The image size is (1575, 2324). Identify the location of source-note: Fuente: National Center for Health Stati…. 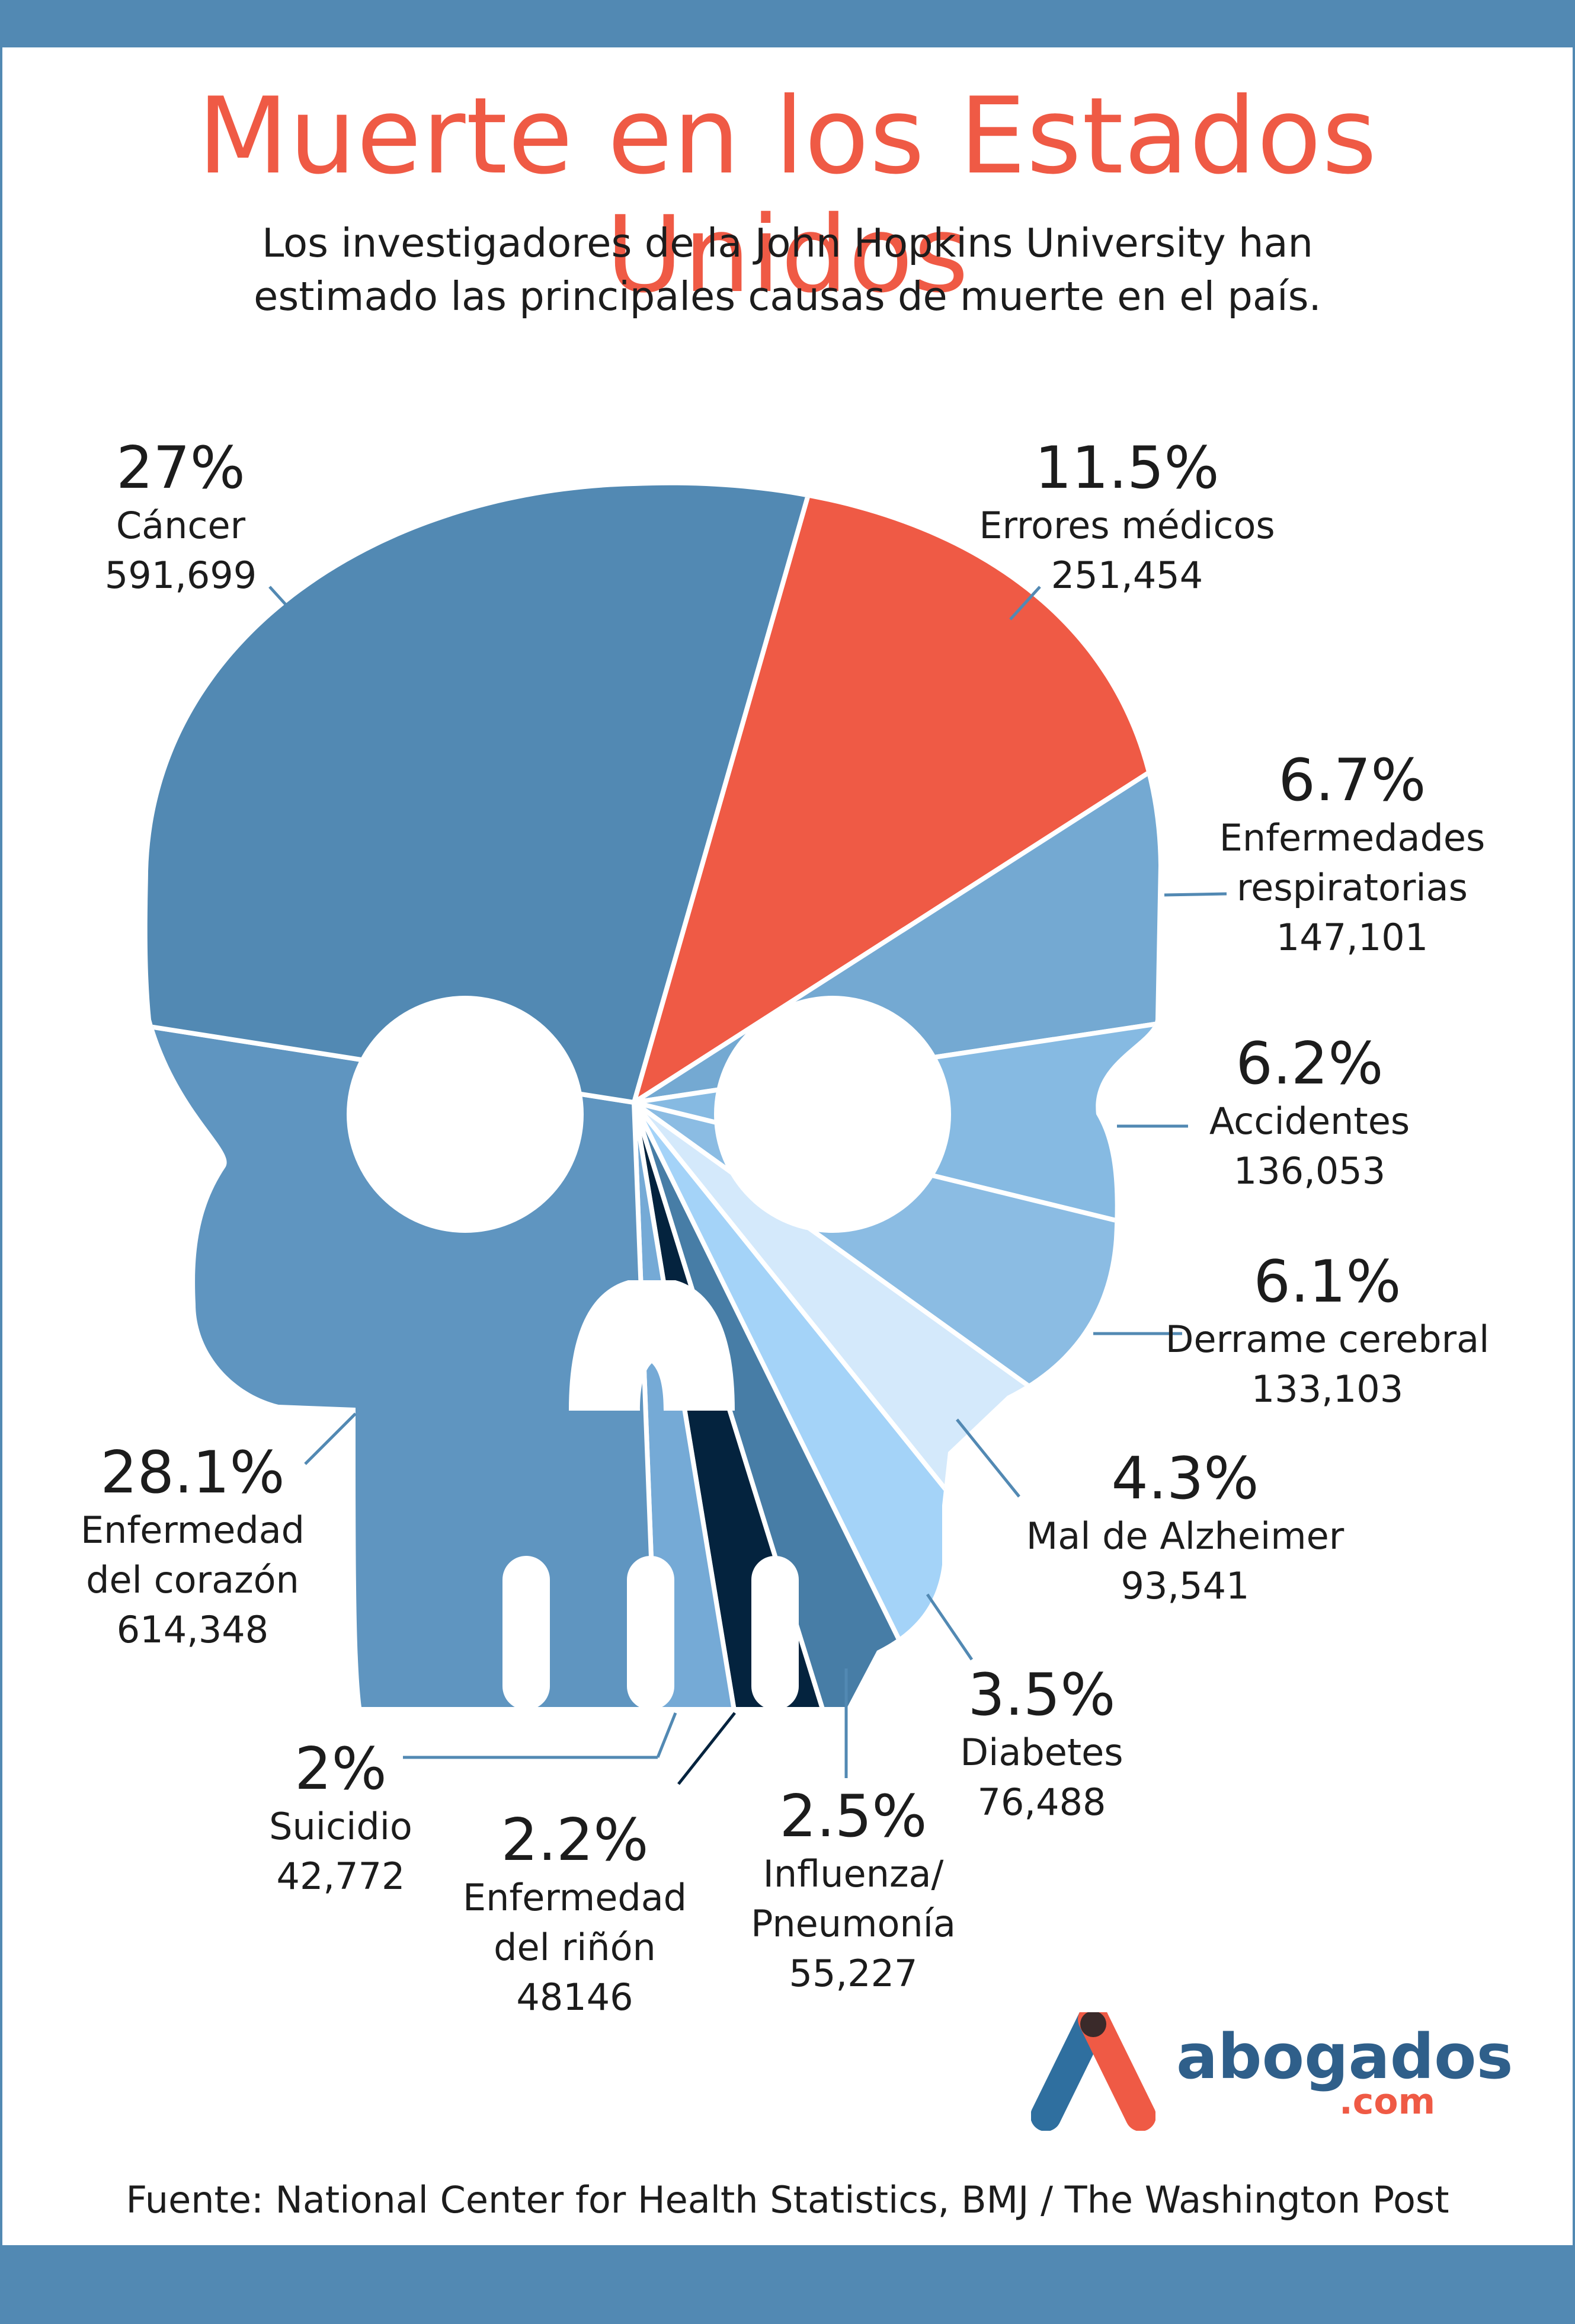
(787, 2199).